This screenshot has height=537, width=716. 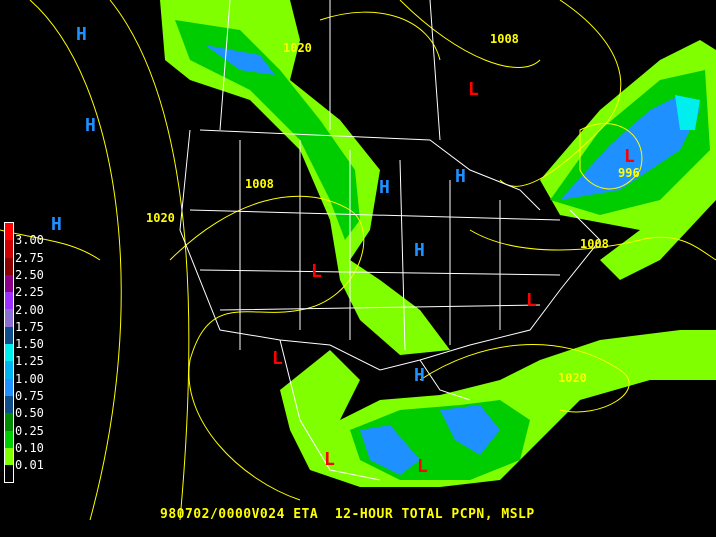 I want to click on legend-label: 1.75, so click(x=29, y=326).